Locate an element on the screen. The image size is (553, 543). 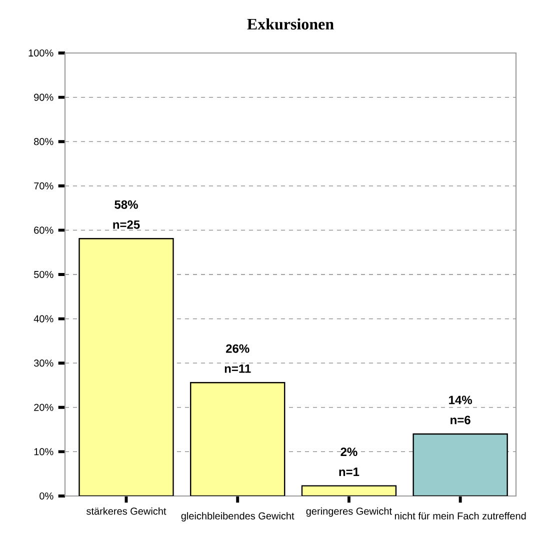
annotation: n=1 is located at coordinates (349, 472).